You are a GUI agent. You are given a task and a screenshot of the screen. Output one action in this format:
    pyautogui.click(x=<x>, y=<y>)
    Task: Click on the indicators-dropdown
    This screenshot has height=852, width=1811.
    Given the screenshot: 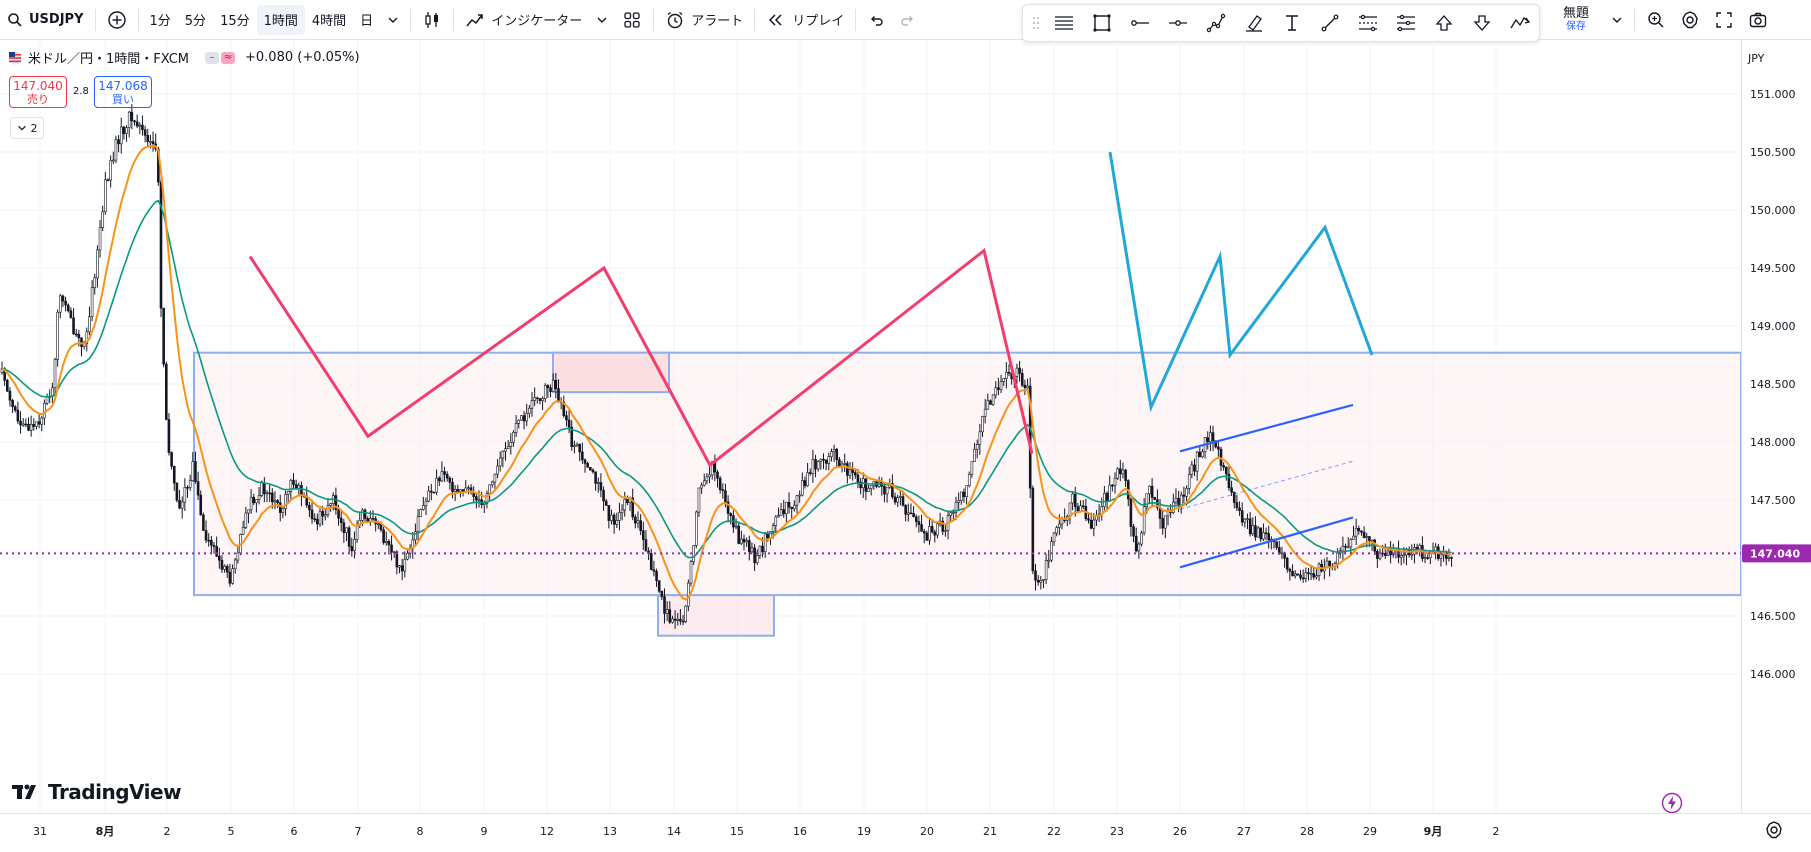 What is the action you would take?
    pyautogui.click(x=602, y=20)
    